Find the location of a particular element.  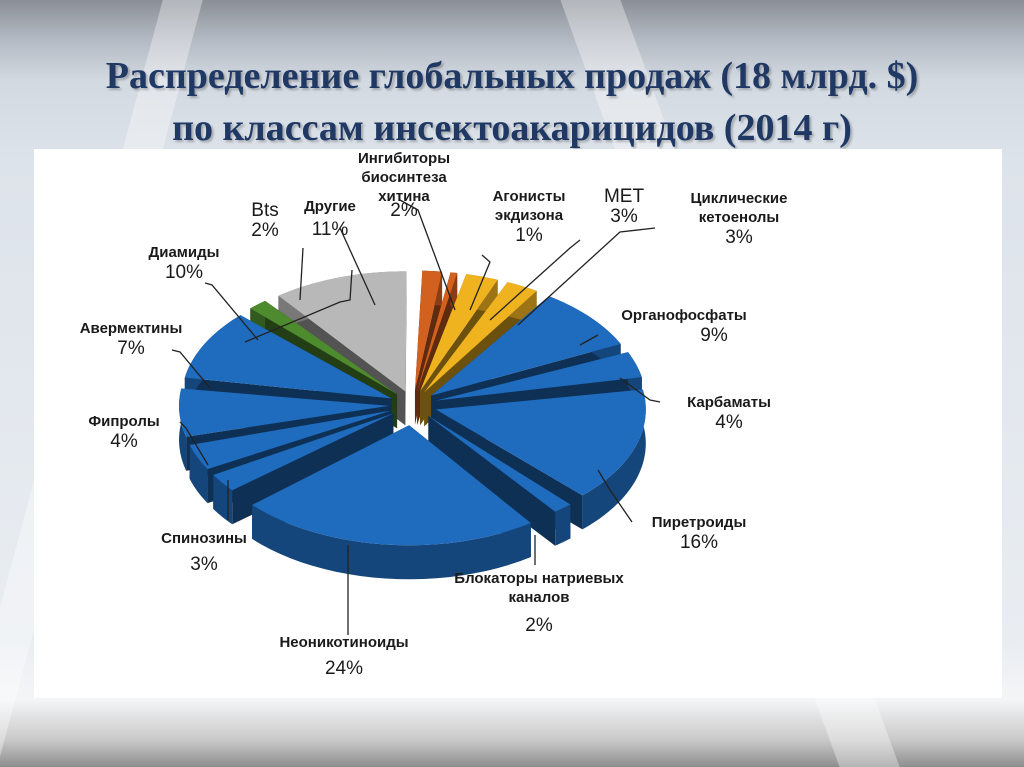

label-sodium-channel-blockers: Блокаторы натриевых каналов 2% is located at coordinates (539, 603).